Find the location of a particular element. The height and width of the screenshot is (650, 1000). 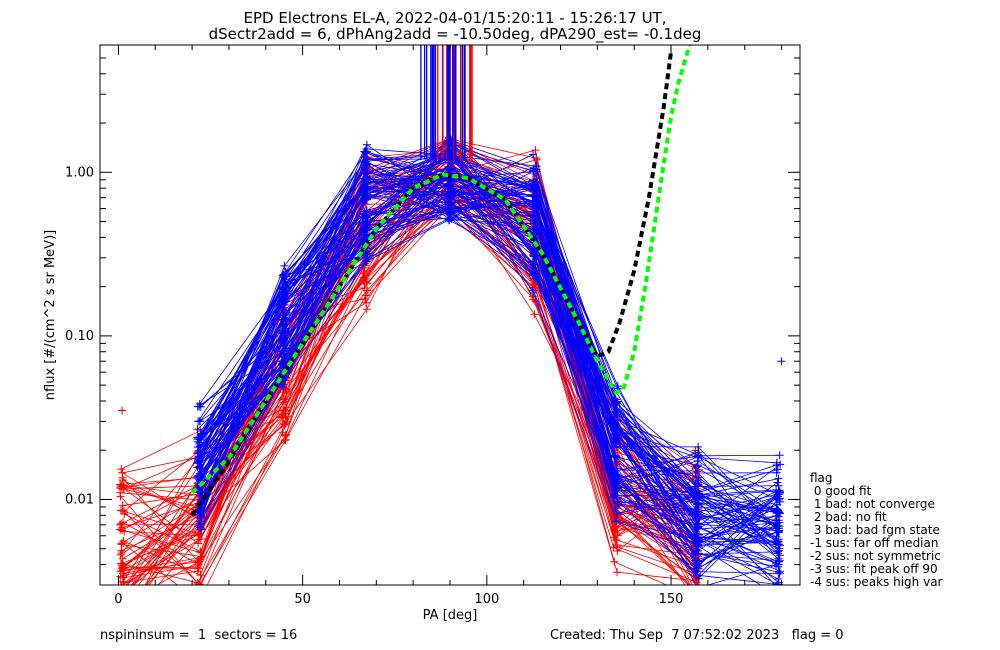

legend-title: flag is located at coordinates (821, 478).